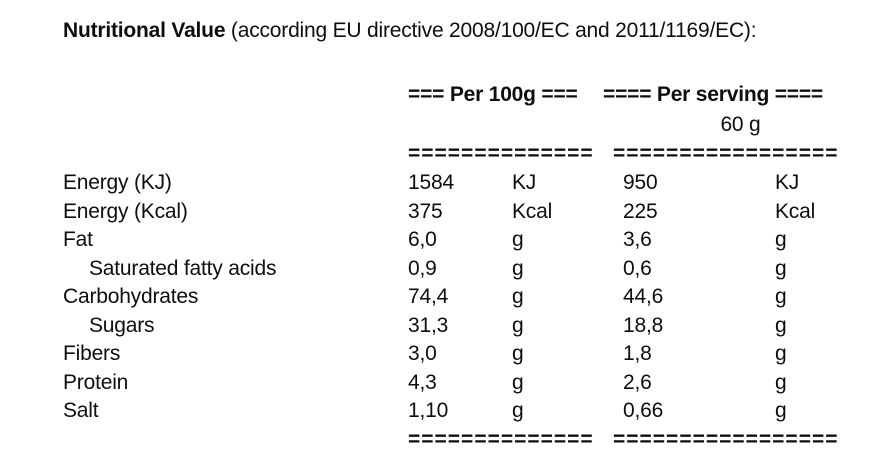 This screenshot has width=886, height=475. I want to click on table-row: Energy (KJ) 1584 KJ 950 KJ, so click(474, 185).